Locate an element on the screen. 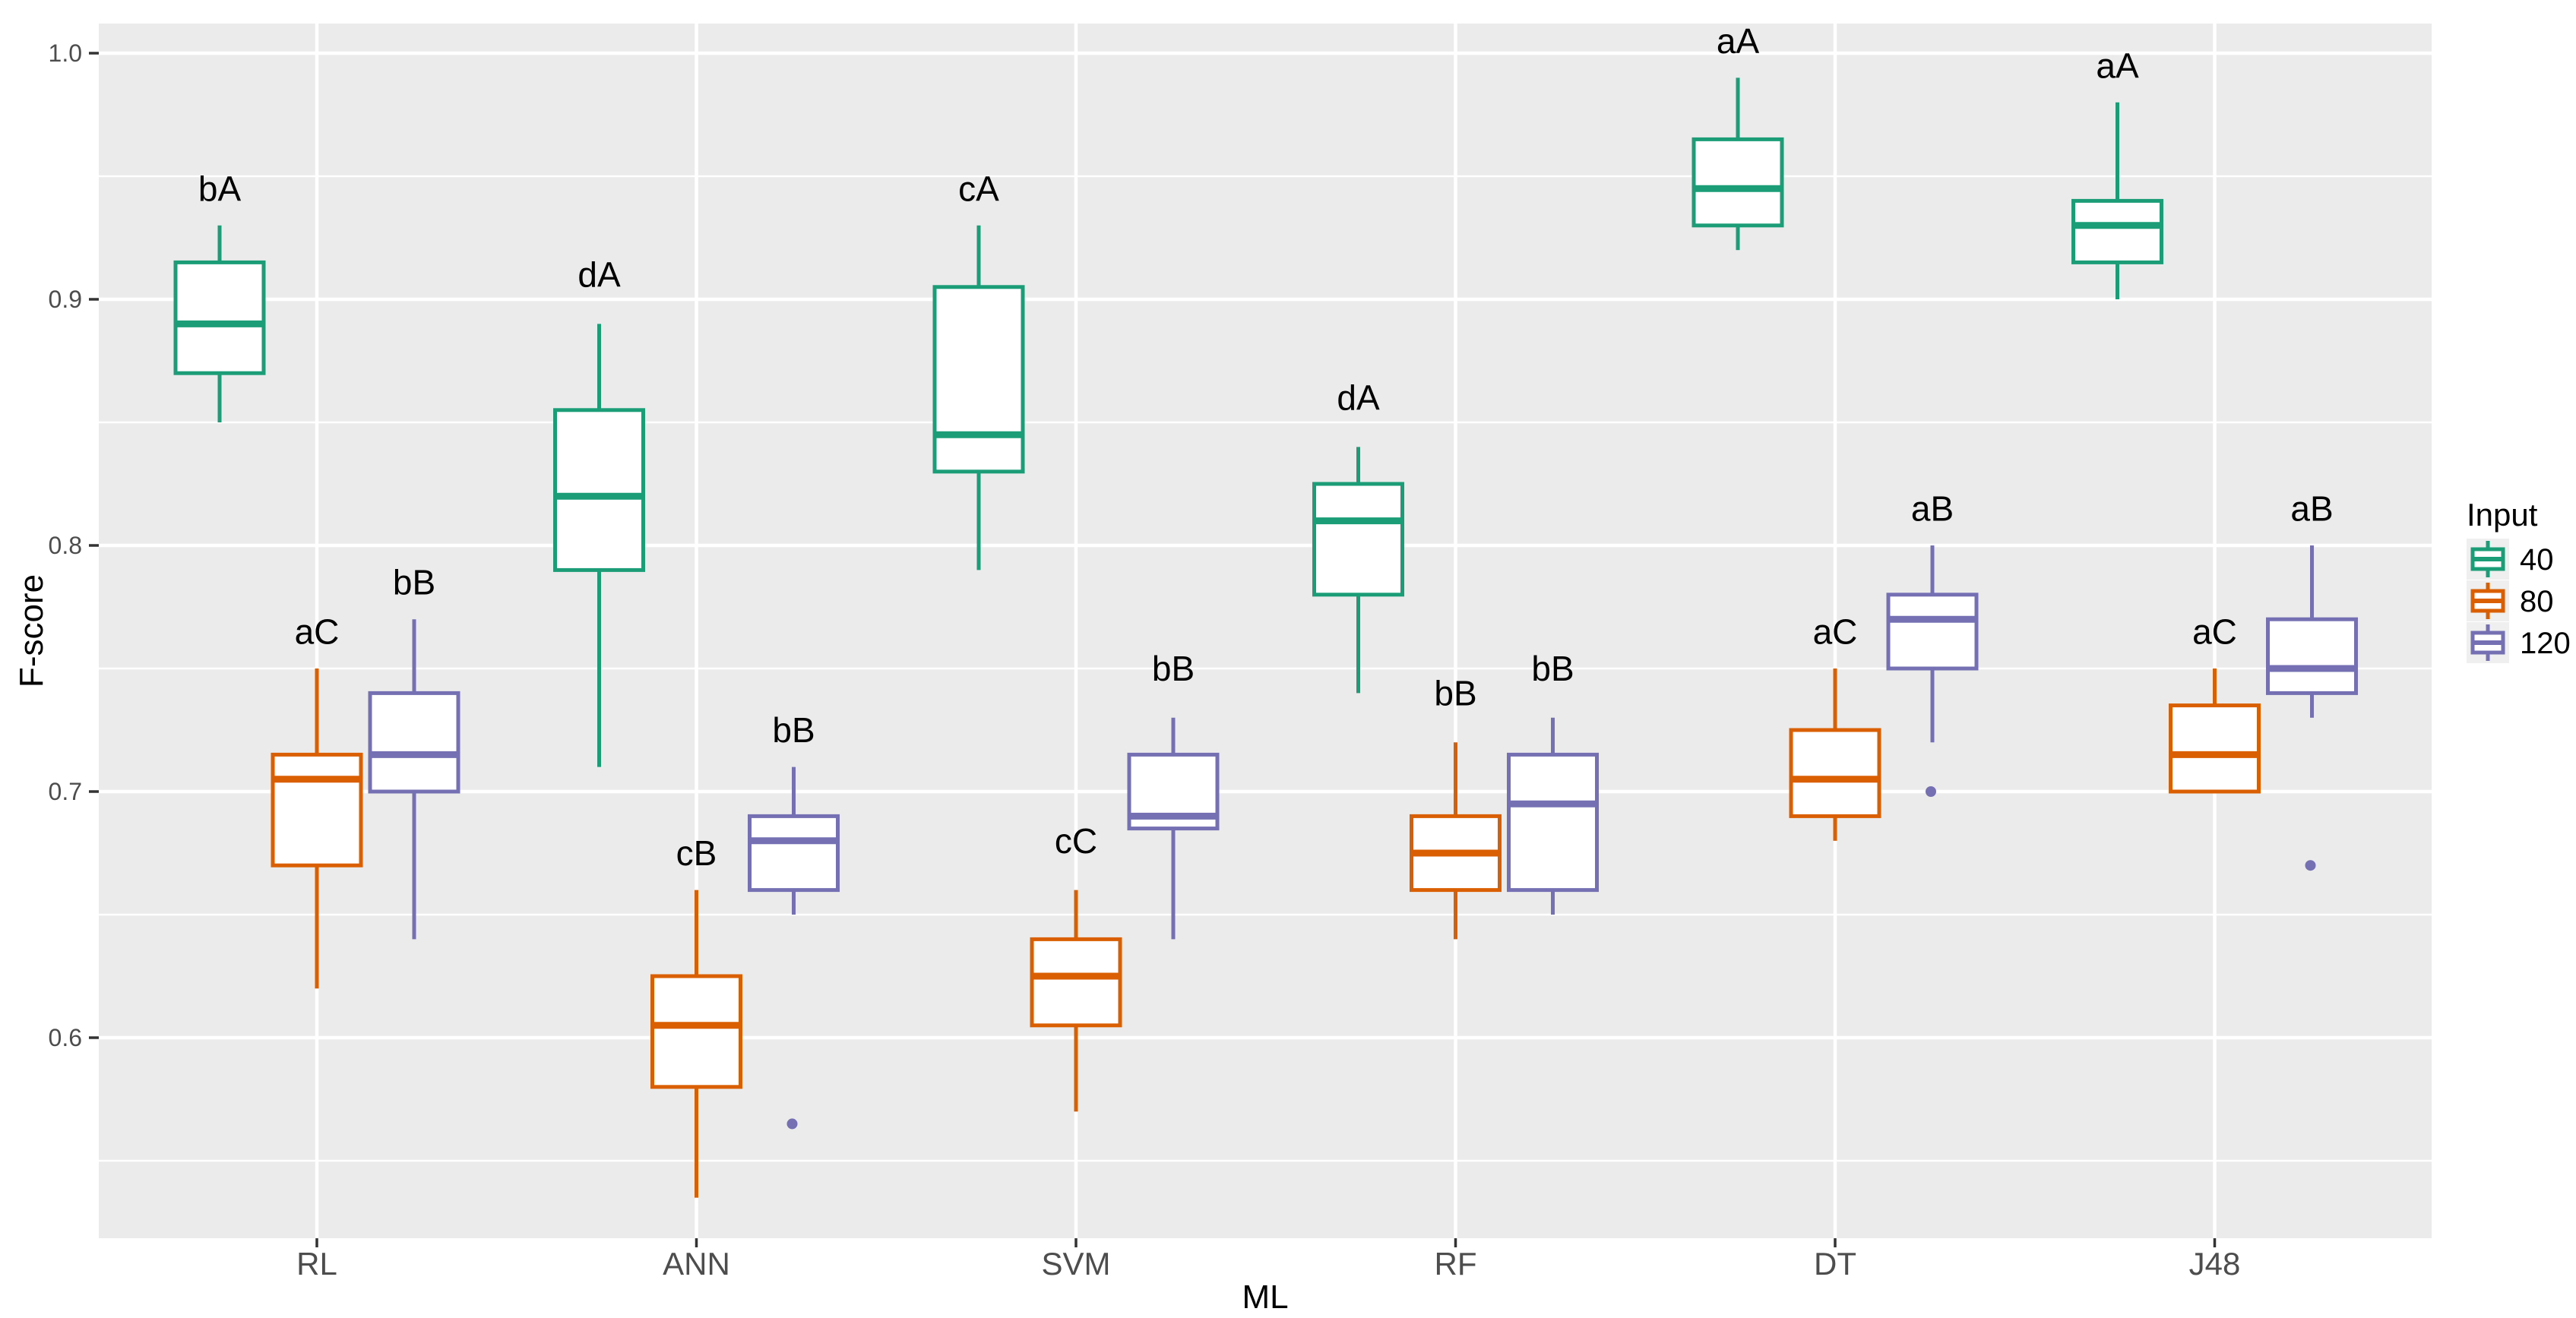 The height and width of the screenshot is (1318, 2576). boxplot-SVM-80: cC is located at coordinates (1076, 966).